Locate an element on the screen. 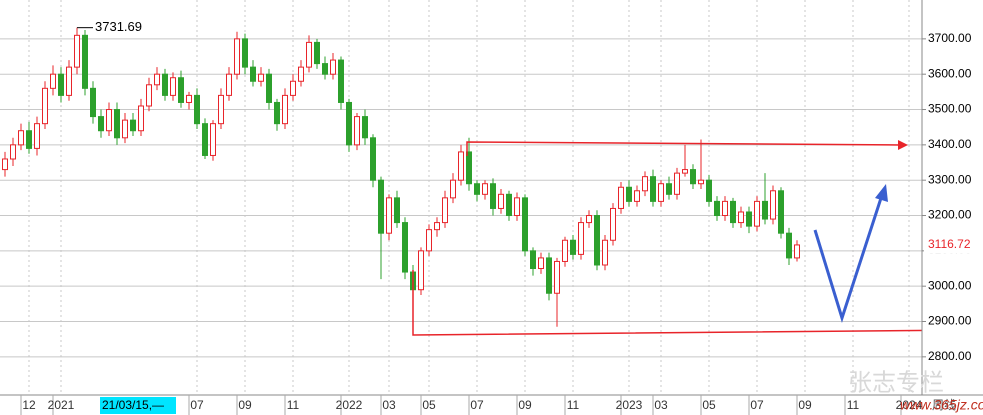  x-tick-label: 2022 is located at coordinates (349, 405).